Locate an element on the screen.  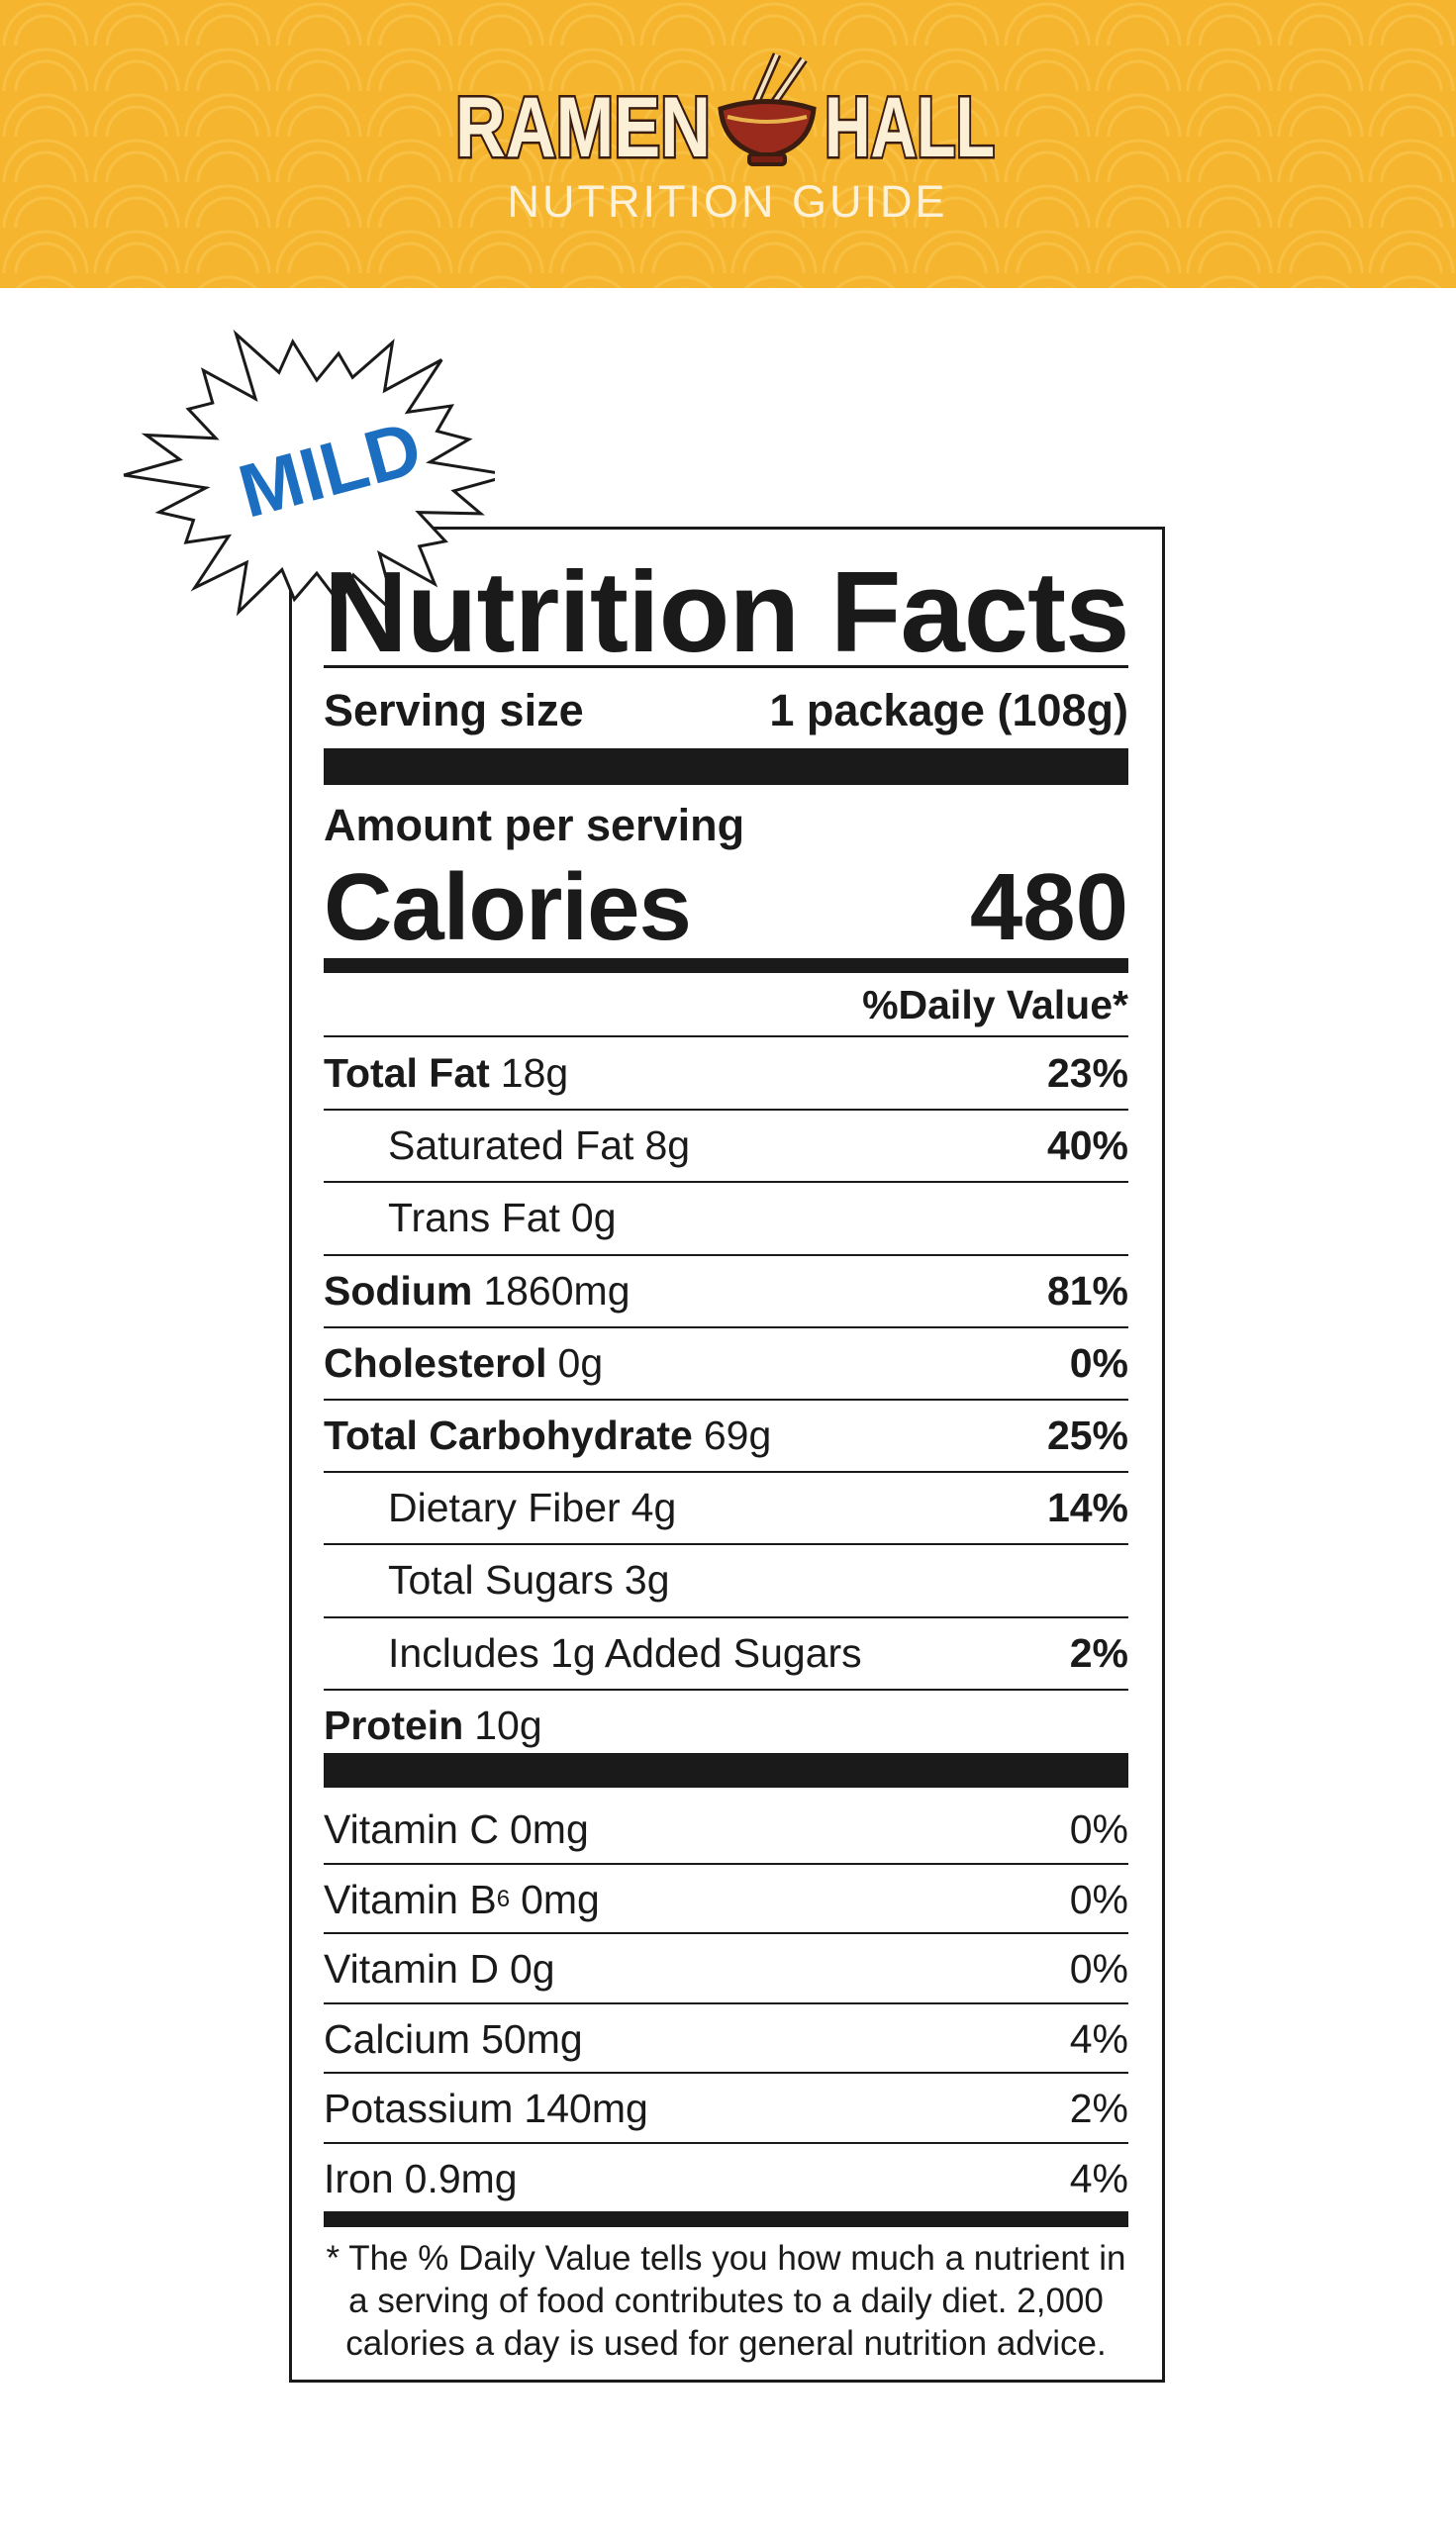
vitamin-name: Iron is located at coordinates (359, 2178).